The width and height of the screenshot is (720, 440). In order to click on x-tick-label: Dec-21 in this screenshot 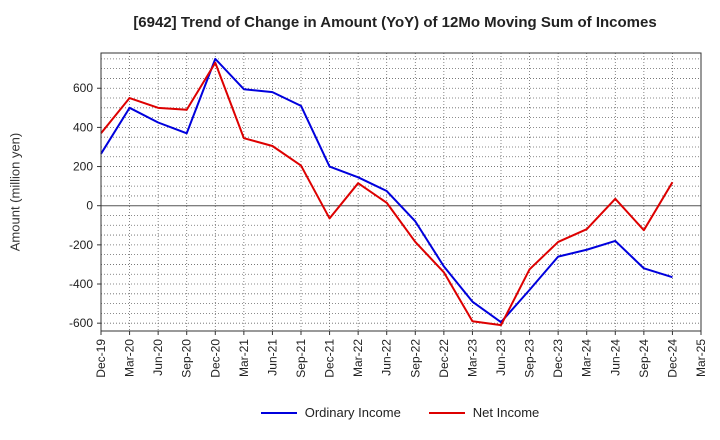, I will do `click(330, 358)`.